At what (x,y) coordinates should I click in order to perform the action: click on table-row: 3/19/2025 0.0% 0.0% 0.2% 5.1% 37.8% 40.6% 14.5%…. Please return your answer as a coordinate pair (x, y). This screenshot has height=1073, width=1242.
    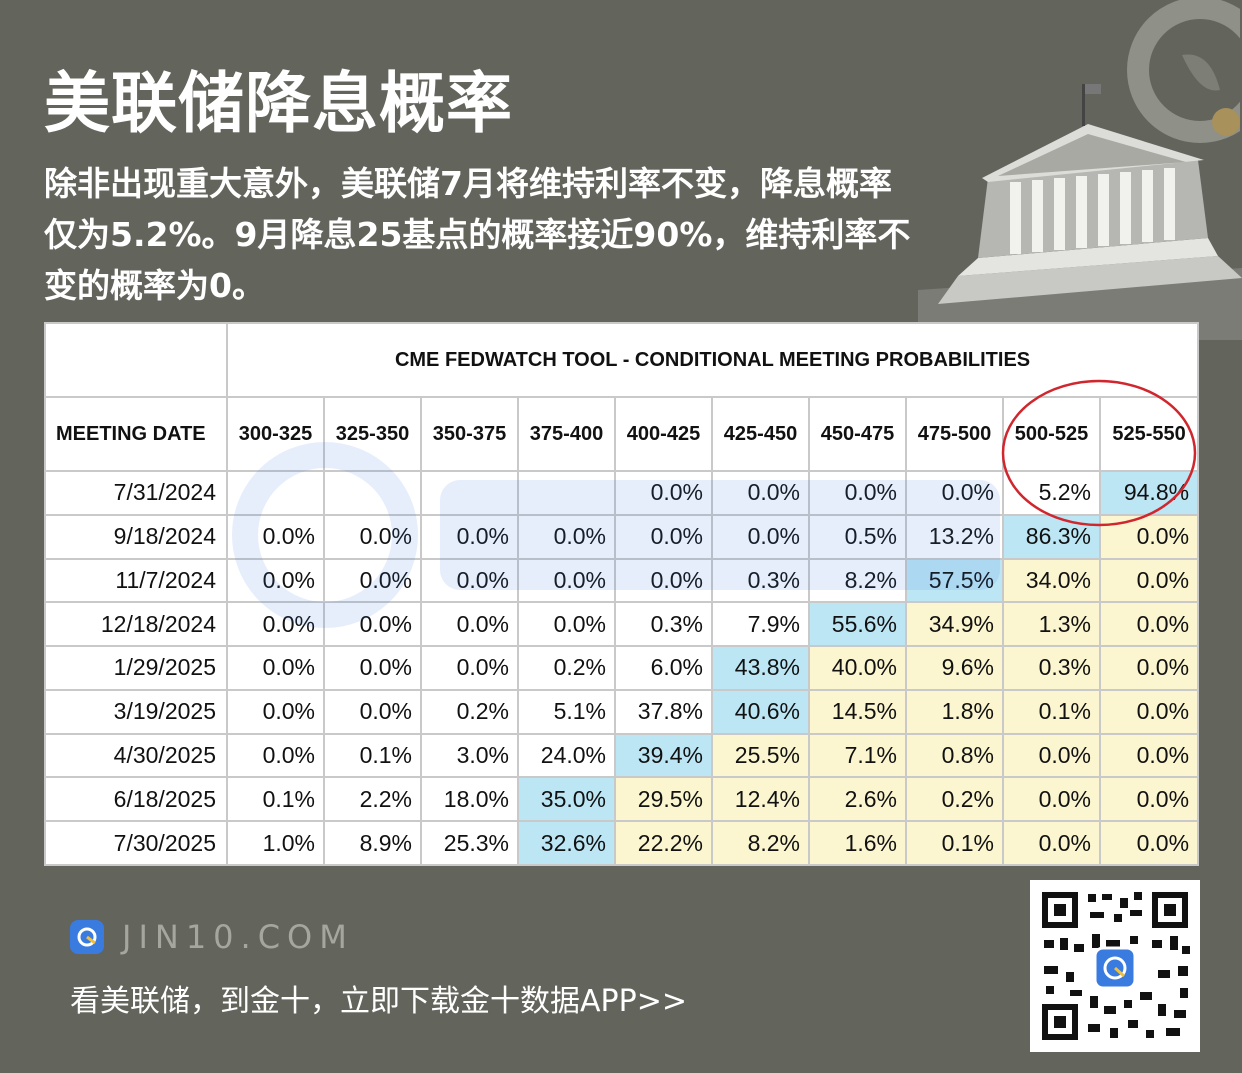
    Looking at the image, I should click on (622, 711).